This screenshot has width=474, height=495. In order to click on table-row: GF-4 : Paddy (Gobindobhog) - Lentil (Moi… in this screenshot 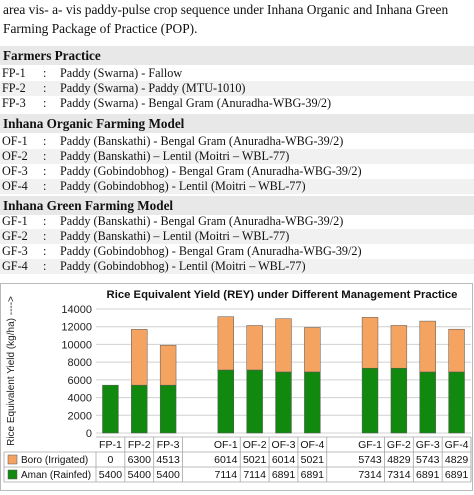, I will do `click(237, 266)`.